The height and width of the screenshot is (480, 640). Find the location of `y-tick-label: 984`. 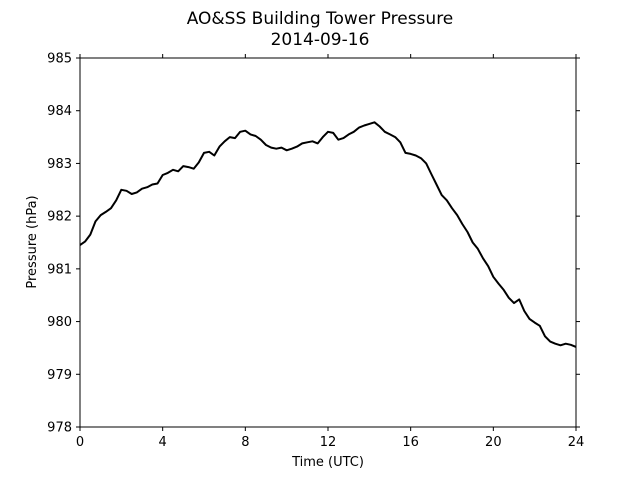

y-tick-label: 984 is located at coordinates (59, 111).